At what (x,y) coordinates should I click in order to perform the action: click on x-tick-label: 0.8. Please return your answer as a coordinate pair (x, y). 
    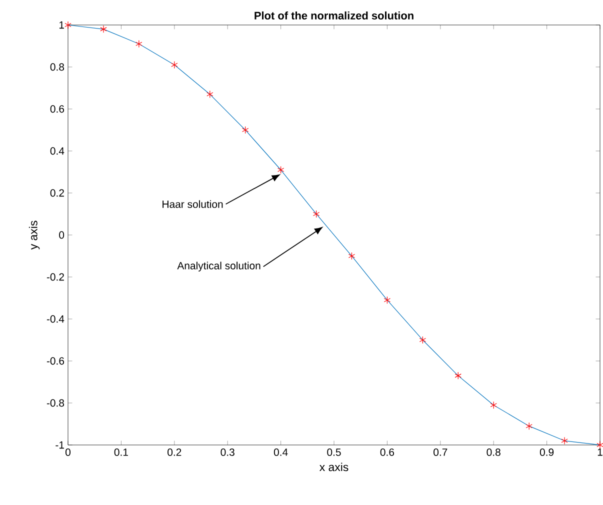
    Looking at the image, I should click on (493, 452).